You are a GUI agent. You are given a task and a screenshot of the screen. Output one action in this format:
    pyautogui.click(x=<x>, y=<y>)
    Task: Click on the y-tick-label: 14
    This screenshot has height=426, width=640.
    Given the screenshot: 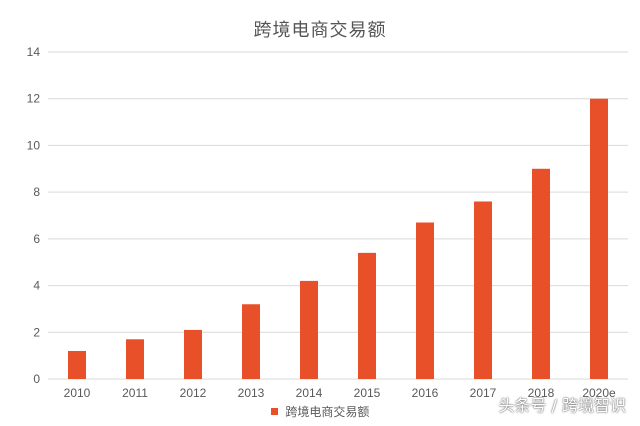 What is the action you would take?
    pyautogui.click(x=34, y=52)
    